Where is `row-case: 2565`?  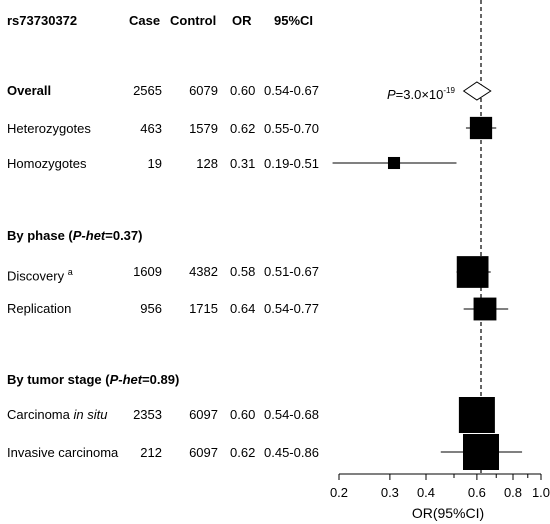
row-case: 2565 is located at coordinates (147, 90).